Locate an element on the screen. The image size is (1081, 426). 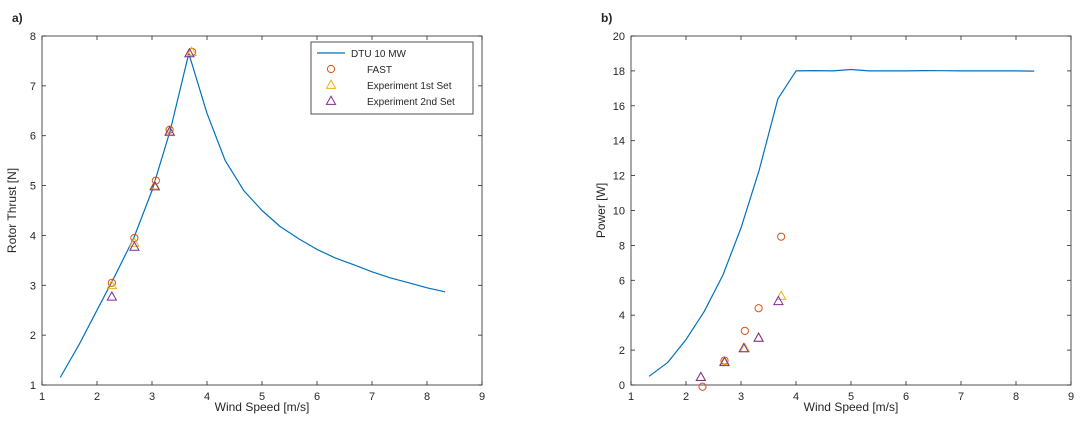
legend-label: FAST is located at coordinates (379, 70).